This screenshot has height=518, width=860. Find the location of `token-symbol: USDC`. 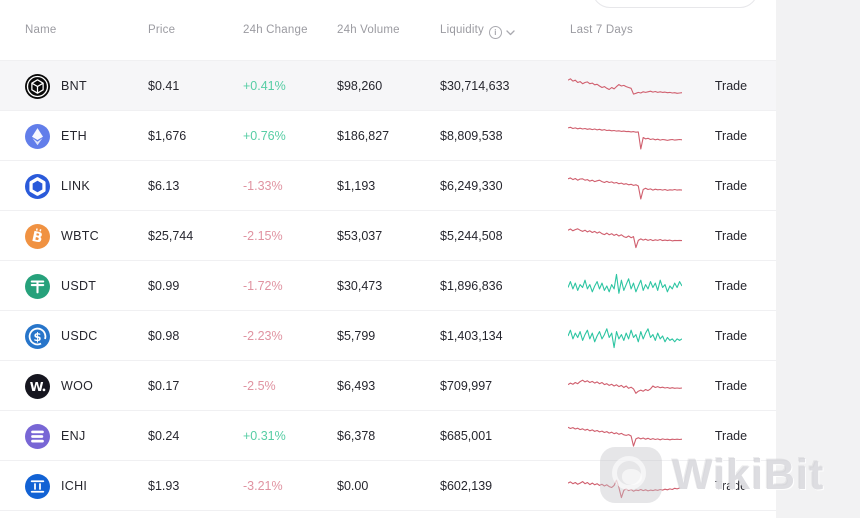

token-symbol: USDC is located at coordinates (79, 336).